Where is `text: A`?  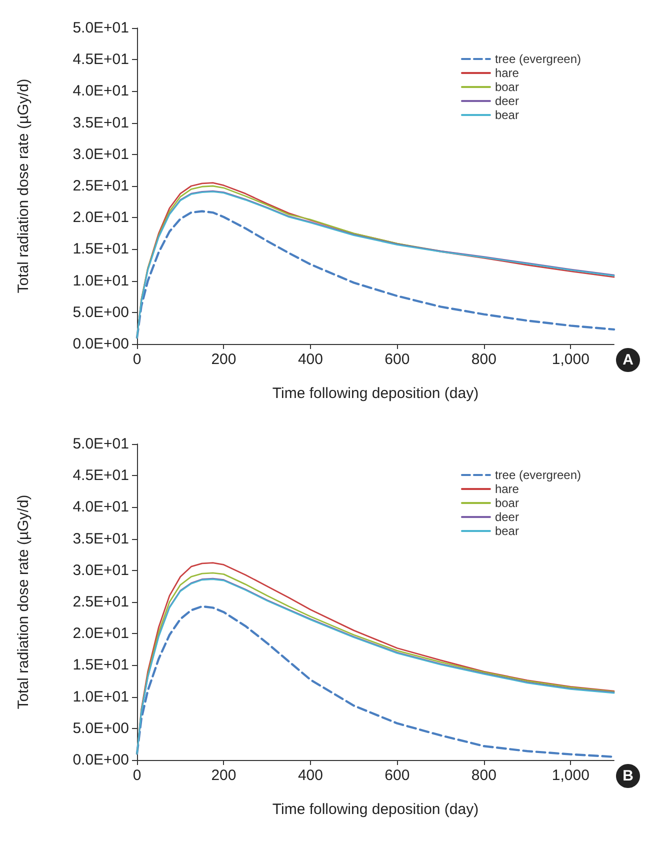
text: A is located at coordinates (628, 360).